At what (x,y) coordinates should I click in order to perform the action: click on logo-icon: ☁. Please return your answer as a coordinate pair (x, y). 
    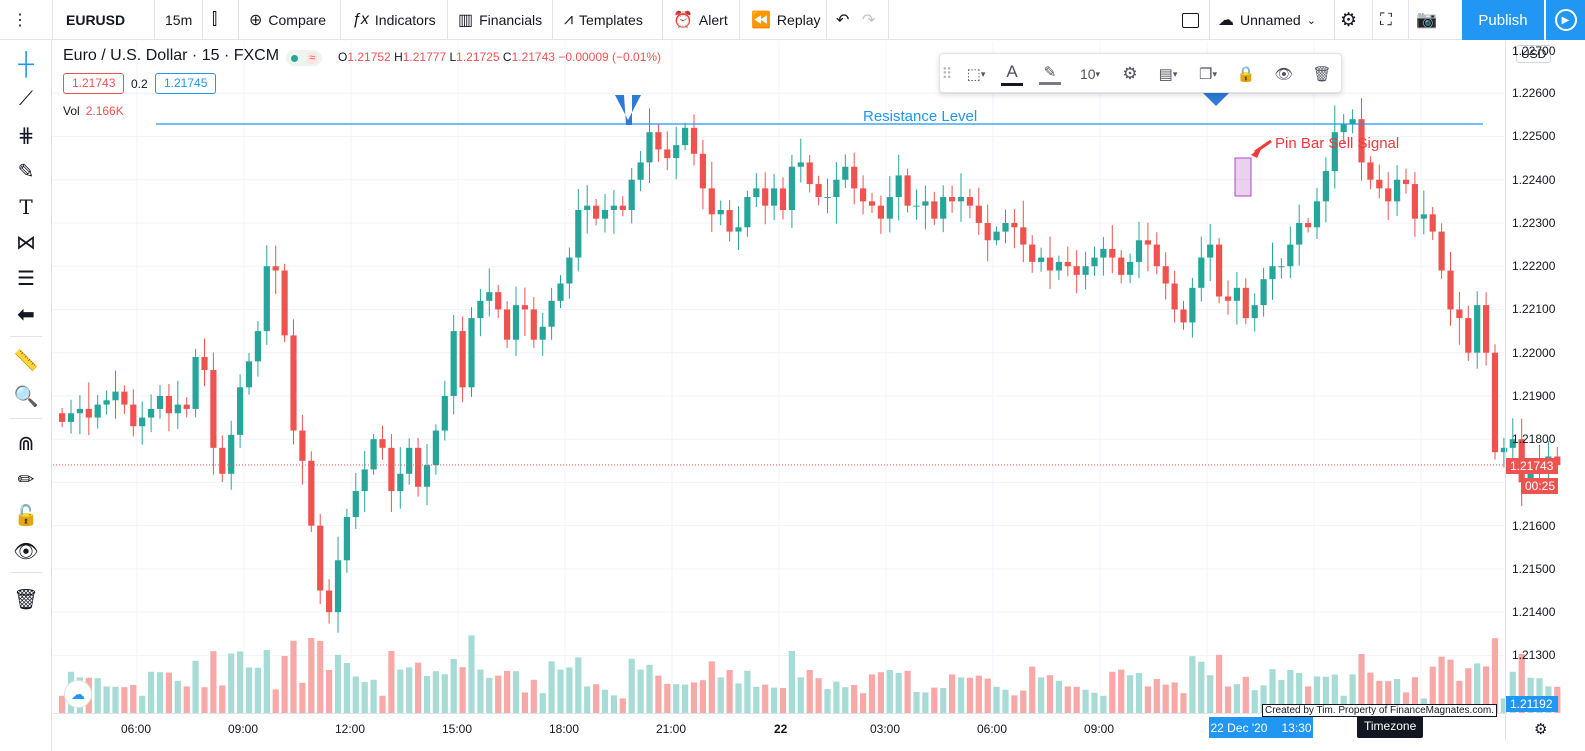
    Looking at the image, I should click on (78, 694).